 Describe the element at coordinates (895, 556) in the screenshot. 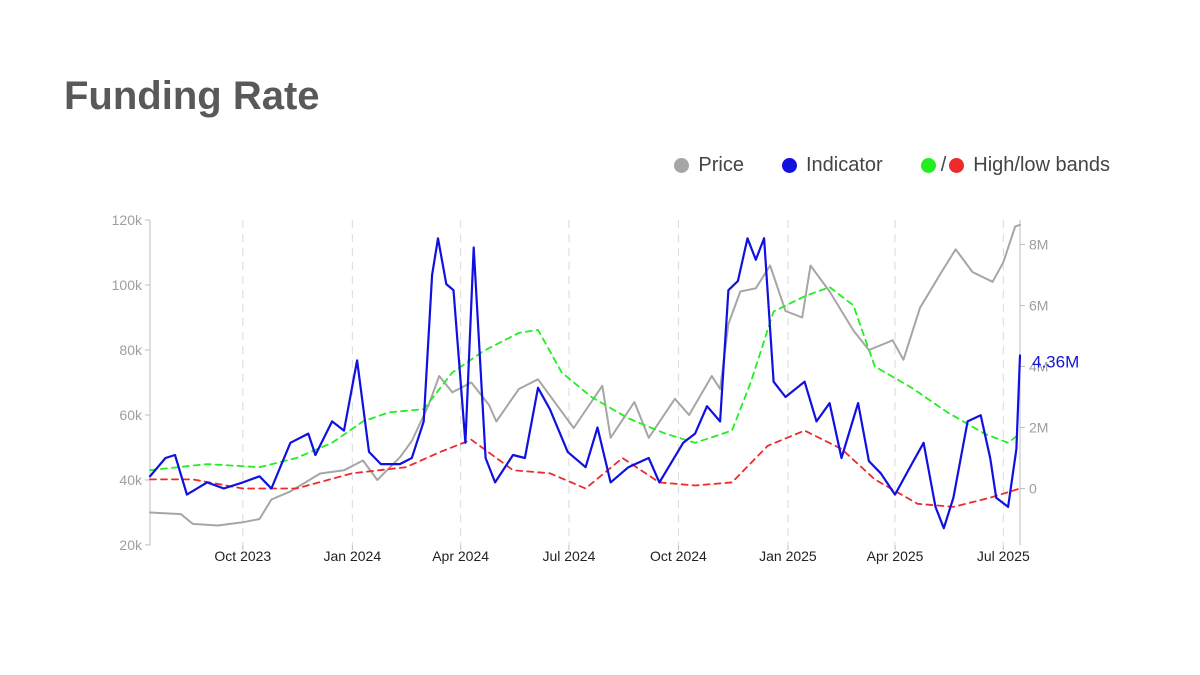

I see `x-tick-label: Apr 2025` at that location.